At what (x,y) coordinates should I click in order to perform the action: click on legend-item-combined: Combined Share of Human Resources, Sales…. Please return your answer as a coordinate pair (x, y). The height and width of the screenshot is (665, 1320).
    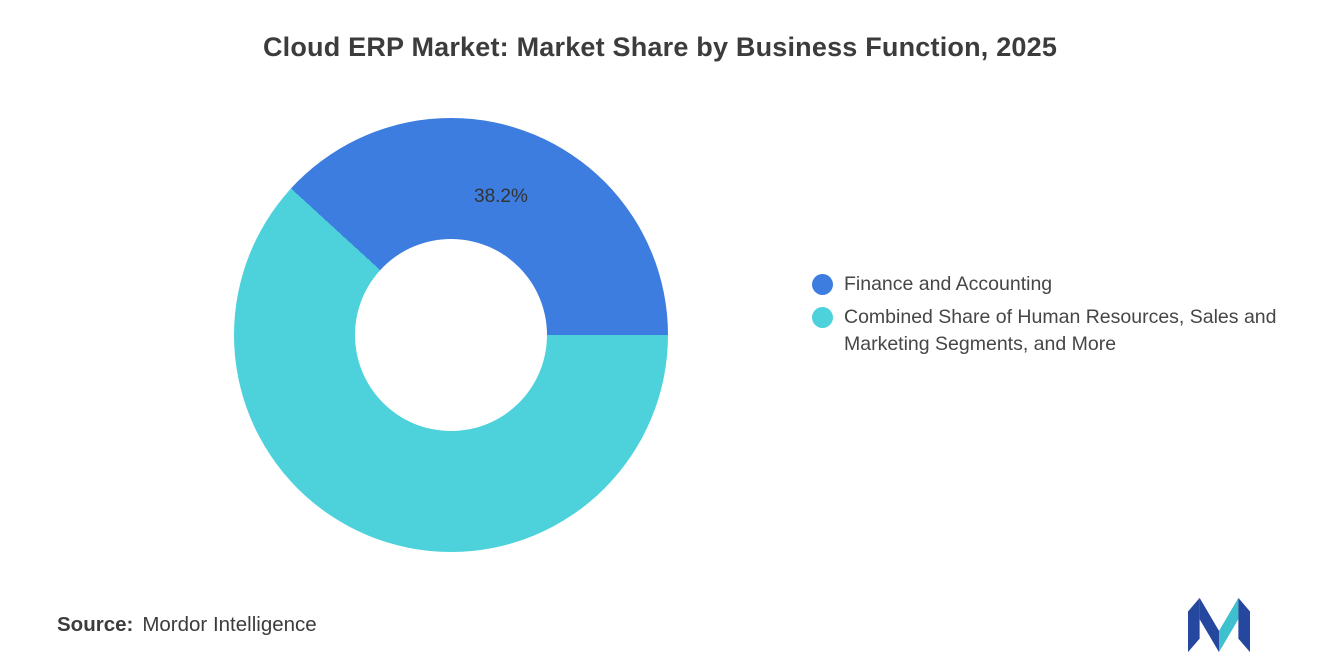
    Looking at the image, I should click on (1059, 331).